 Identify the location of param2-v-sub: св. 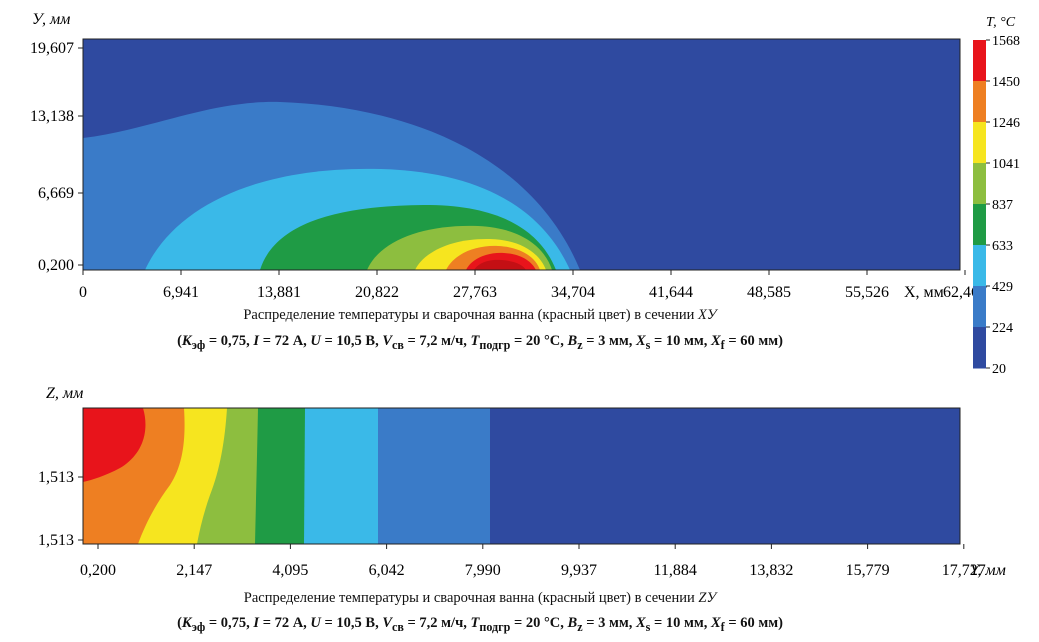
(398, 626).